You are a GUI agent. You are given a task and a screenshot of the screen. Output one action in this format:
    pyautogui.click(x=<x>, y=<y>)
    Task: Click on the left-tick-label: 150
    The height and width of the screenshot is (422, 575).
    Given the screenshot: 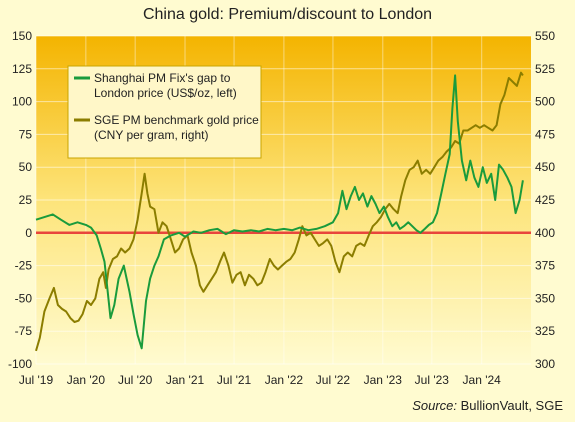 What is the action you would take?
    pyautogui.click(x=22, y=36)
    